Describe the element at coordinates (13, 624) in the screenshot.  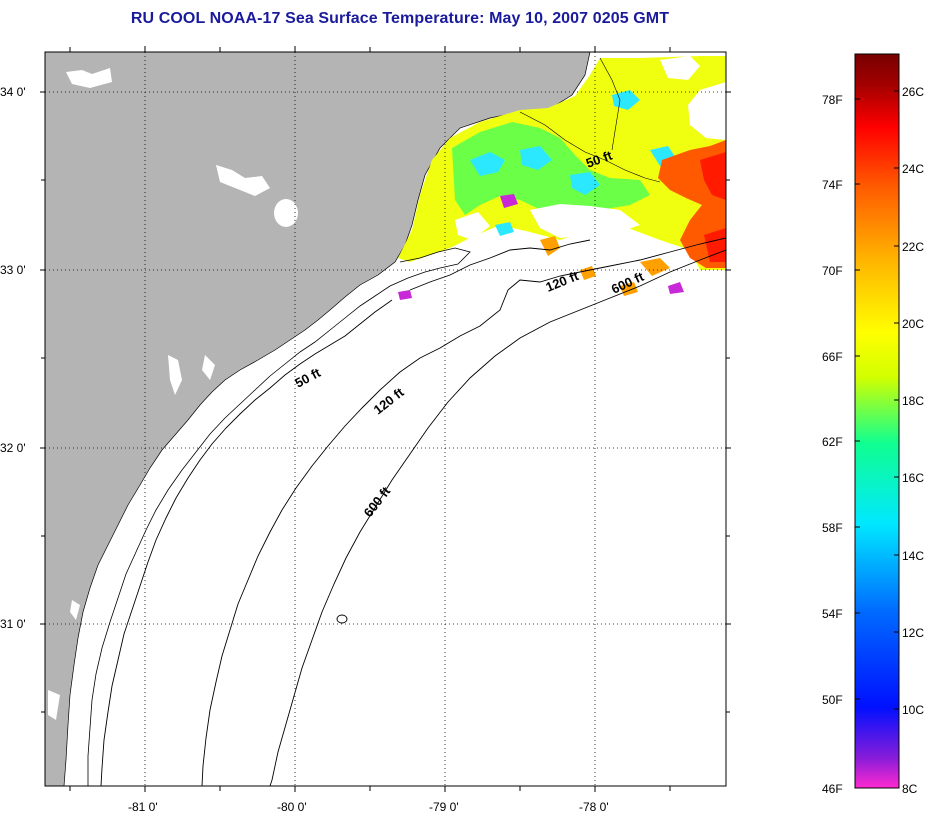
I see `lat-label-31: 31 0'` at that location.